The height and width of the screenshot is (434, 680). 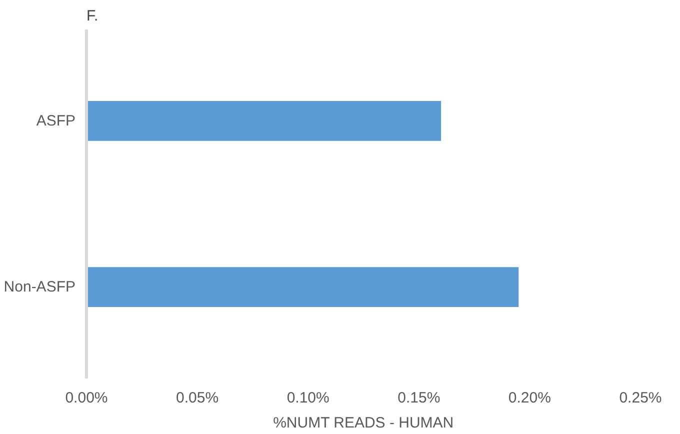 I want to click on x-axis-title: %NUMT READS - HUMAN, so click(x=363, y=423).